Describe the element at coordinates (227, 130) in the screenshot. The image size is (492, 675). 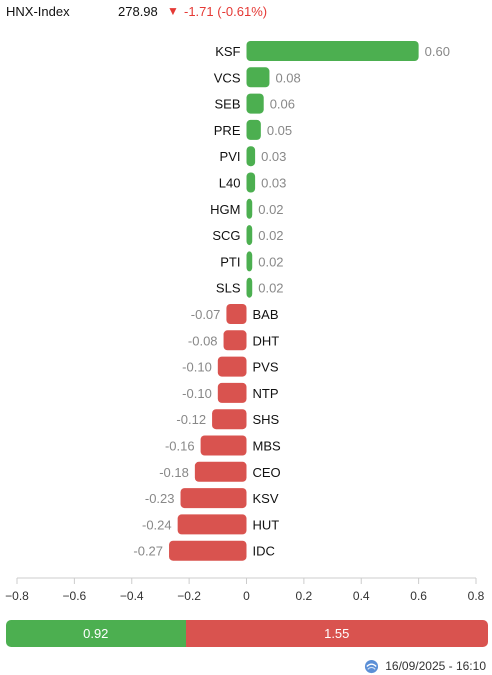
I see `category-label: PRE` at that location.